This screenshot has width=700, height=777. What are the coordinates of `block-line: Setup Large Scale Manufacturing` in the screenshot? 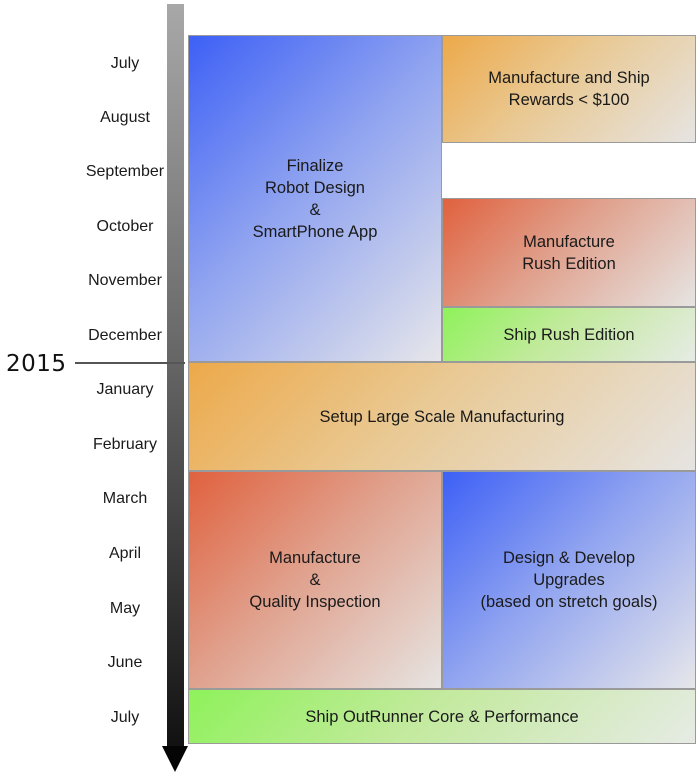 It's located at (442, 416).